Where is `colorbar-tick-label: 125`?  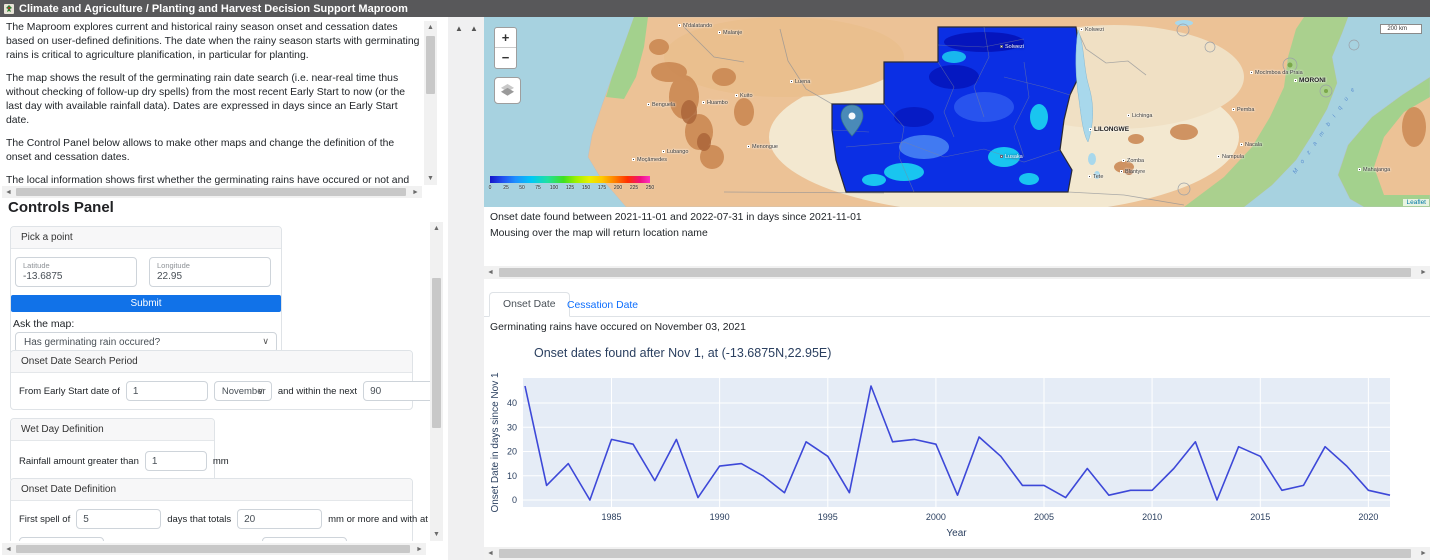
colorbar-tick-label: 125 is located at coordinates (570, 188).